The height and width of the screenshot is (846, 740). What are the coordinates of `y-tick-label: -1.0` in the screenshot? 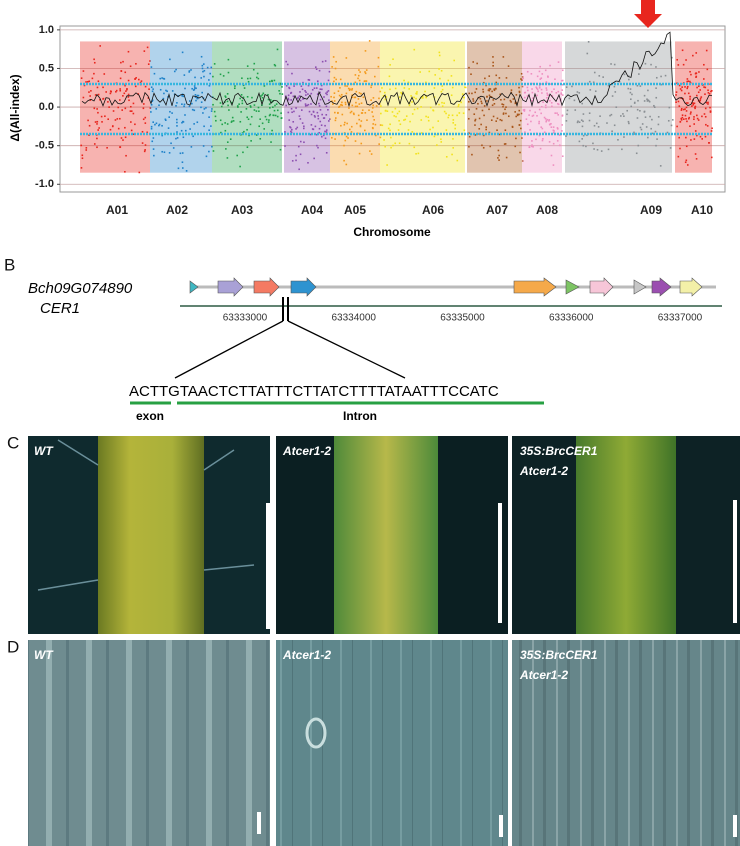 It's located at (44, 184).